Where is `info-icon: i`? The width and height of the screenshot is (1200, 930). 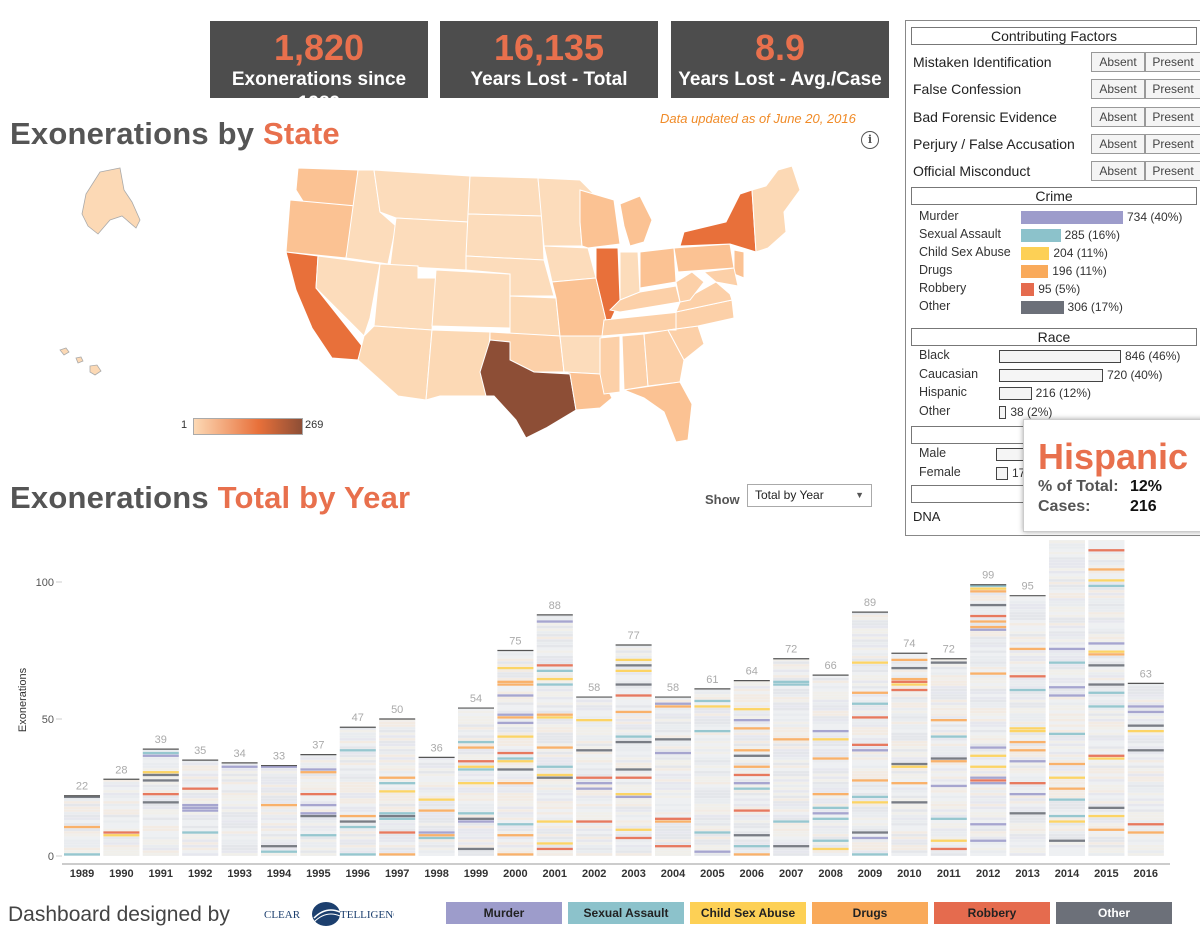 info-icon: i is located at coordinates (870, 140).